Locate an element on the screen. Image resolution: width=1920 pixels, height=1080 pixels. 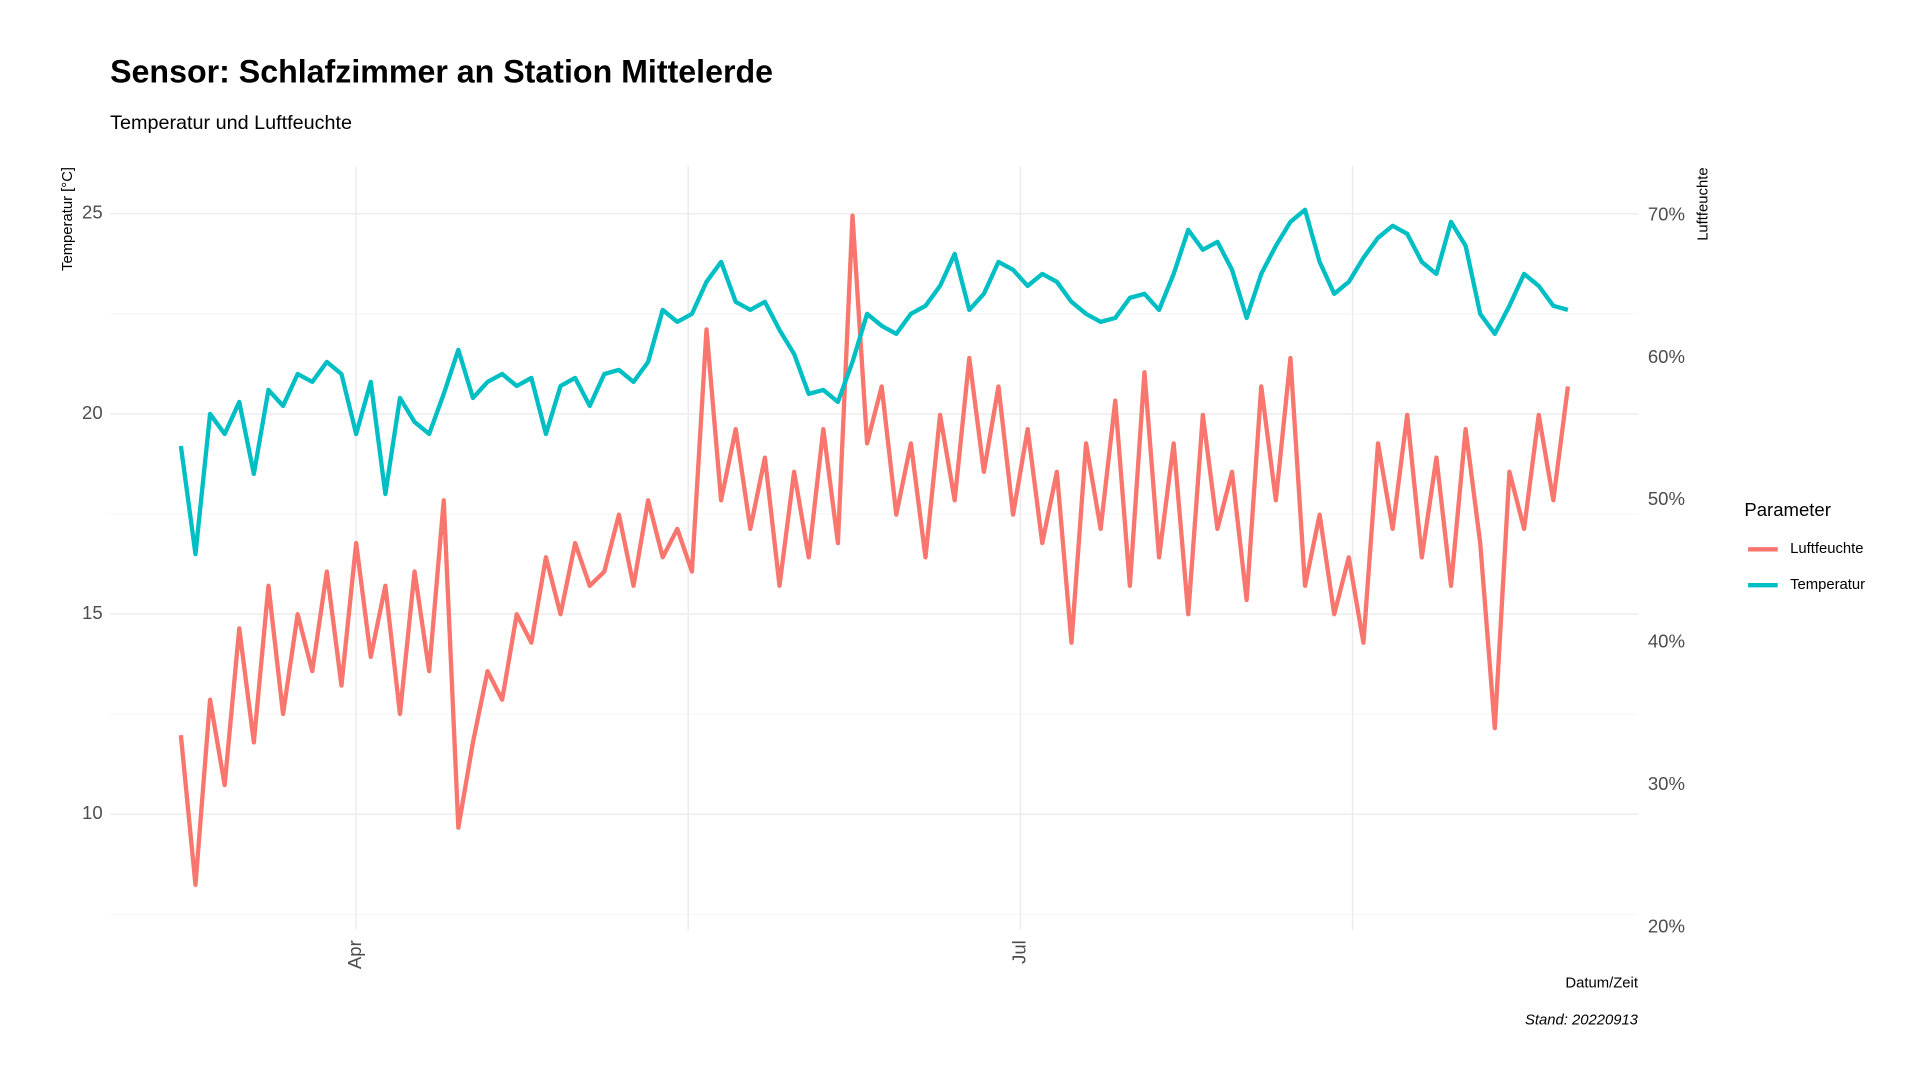
x-tick-label: Jul is located at coordinates (1018, 952).